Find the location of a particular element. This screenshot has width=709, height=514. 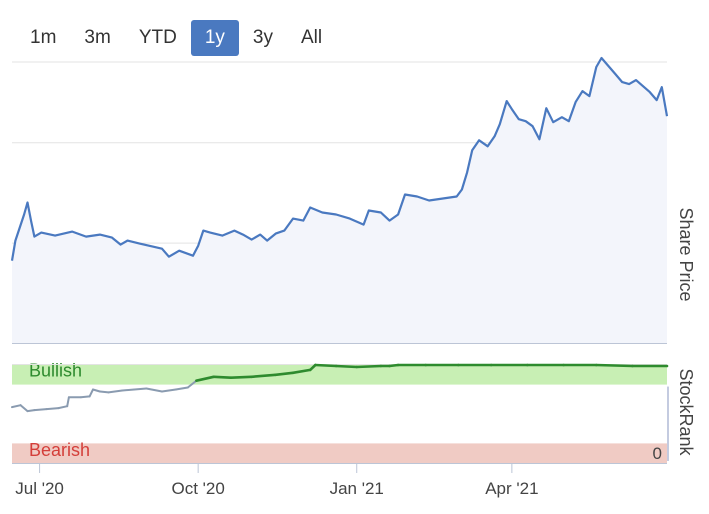

bearish-band is located at coordinates (339, 453).